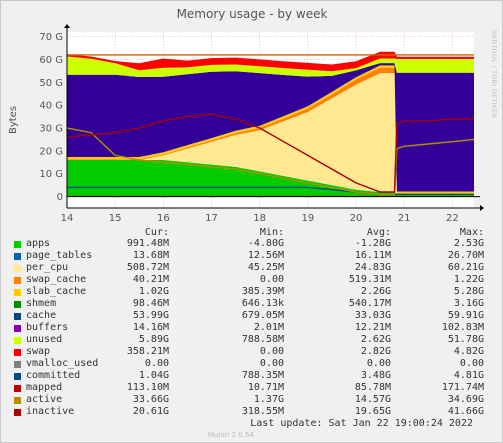 This screenshot has width=503, height=443. Describe the element at coordinates (270, 153) in the screenshot. I see `line-inactive` at that location.